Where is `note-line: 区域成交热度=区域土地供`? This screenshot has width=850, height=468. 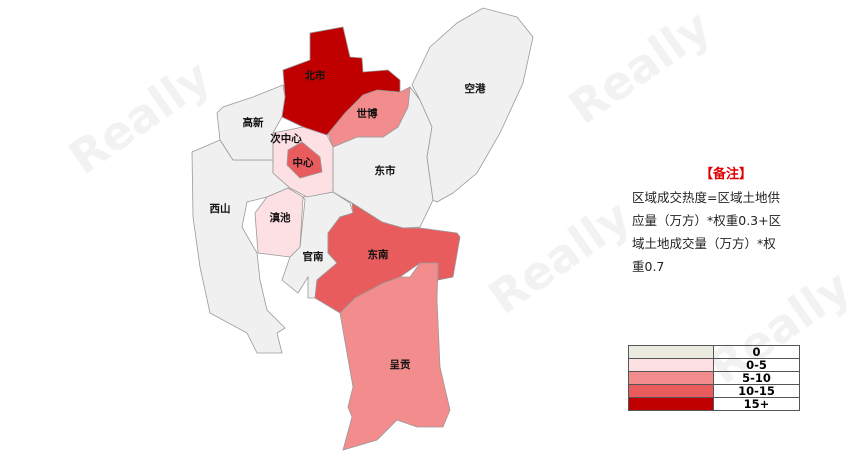
note-line: 区域成交热度=区域土地供 is located at coordinates (706, 197).